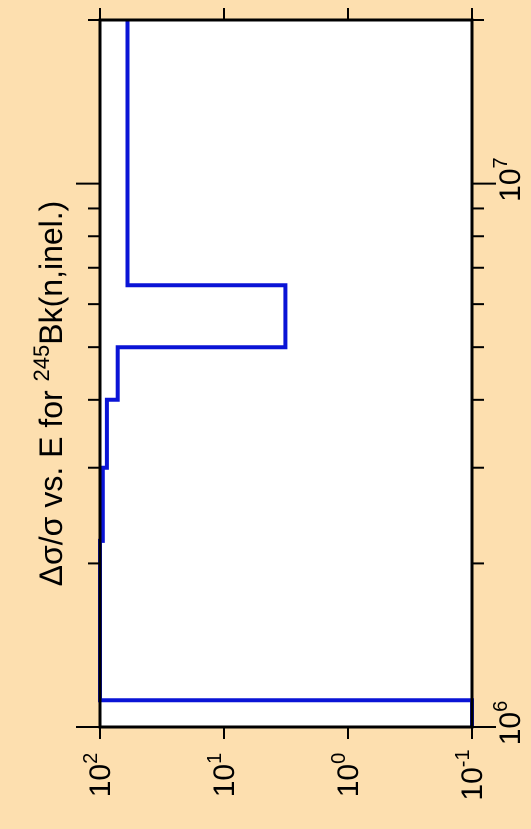  I want to click on x-tick-label-0: 106, so click(508, 723).